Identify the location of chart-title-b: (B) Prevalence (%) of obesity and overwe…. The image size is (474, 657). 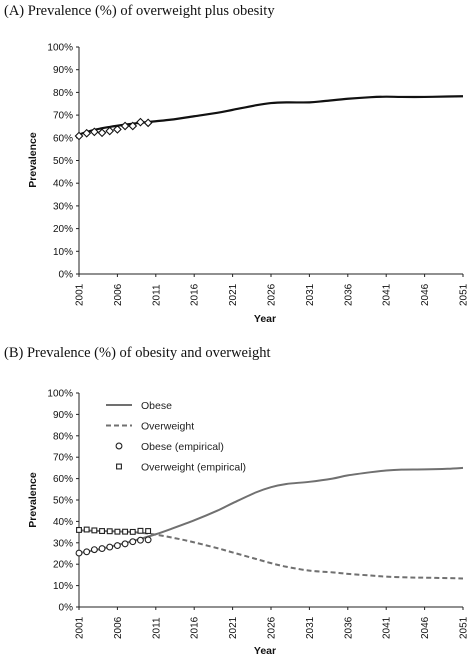
(137, 353).